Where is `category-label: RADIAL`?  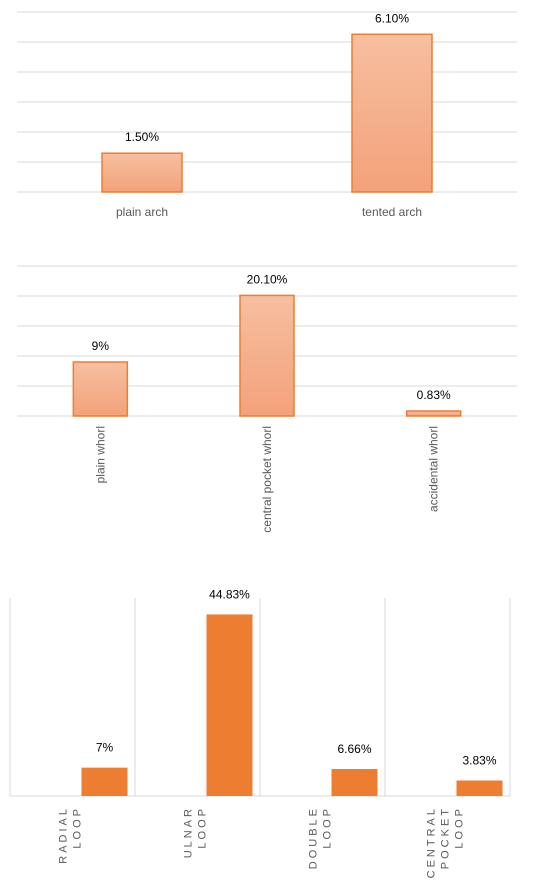 category-label: RADIAL is located at coordinates (64, 835).